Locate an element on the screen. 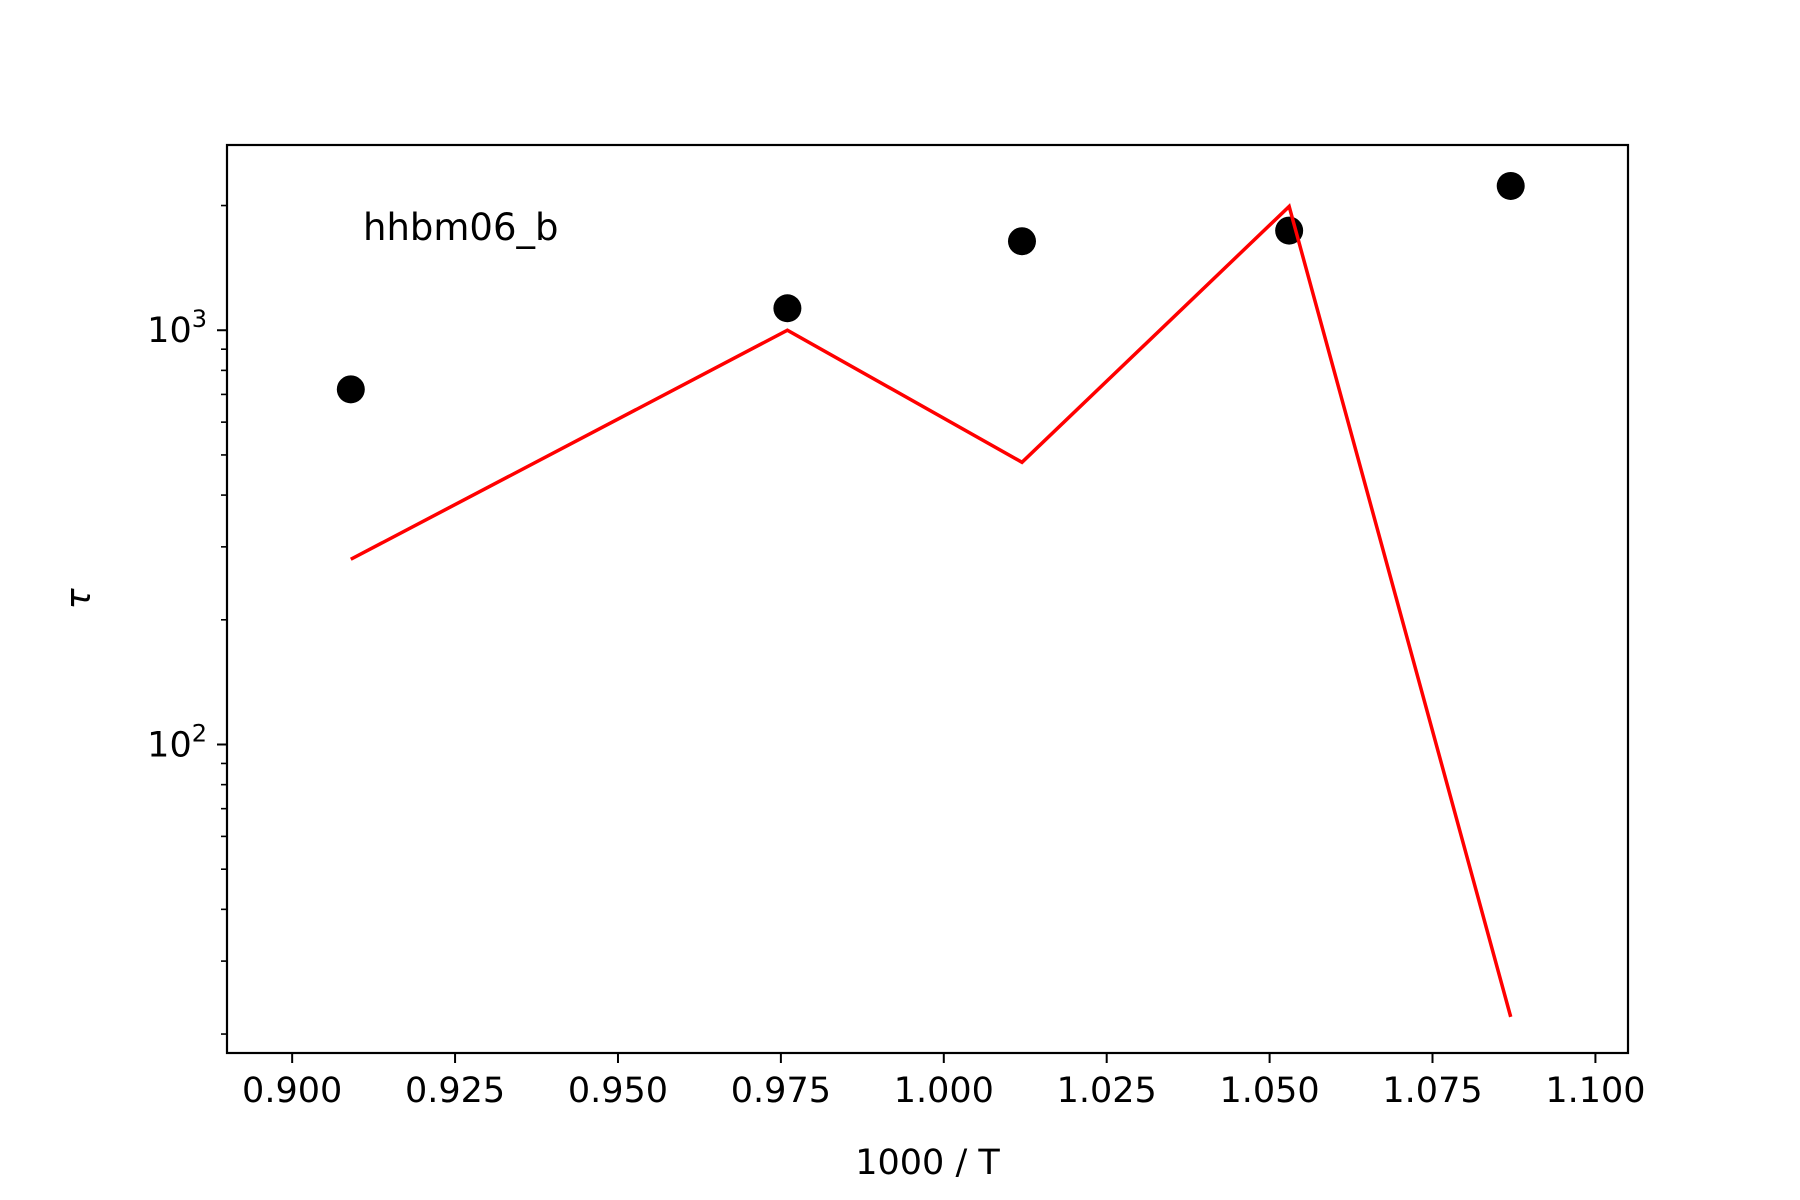 Image resolution: width=1800 pixels, height=1200 pixels. x-tick-label: 0.925 is located at coordinates (455, 1091).